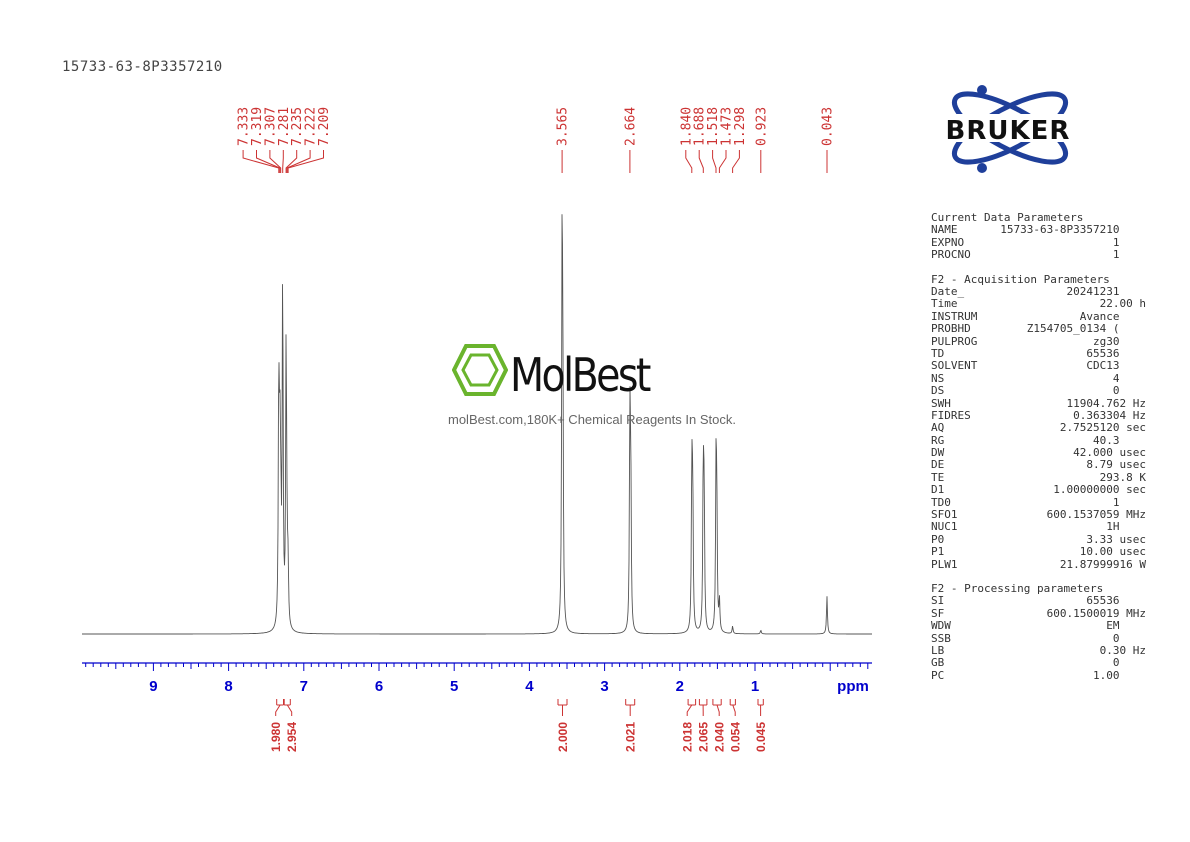 The image size is (1190, 842). I want to click on param-value: 22.00 h, so click(1122, 304).